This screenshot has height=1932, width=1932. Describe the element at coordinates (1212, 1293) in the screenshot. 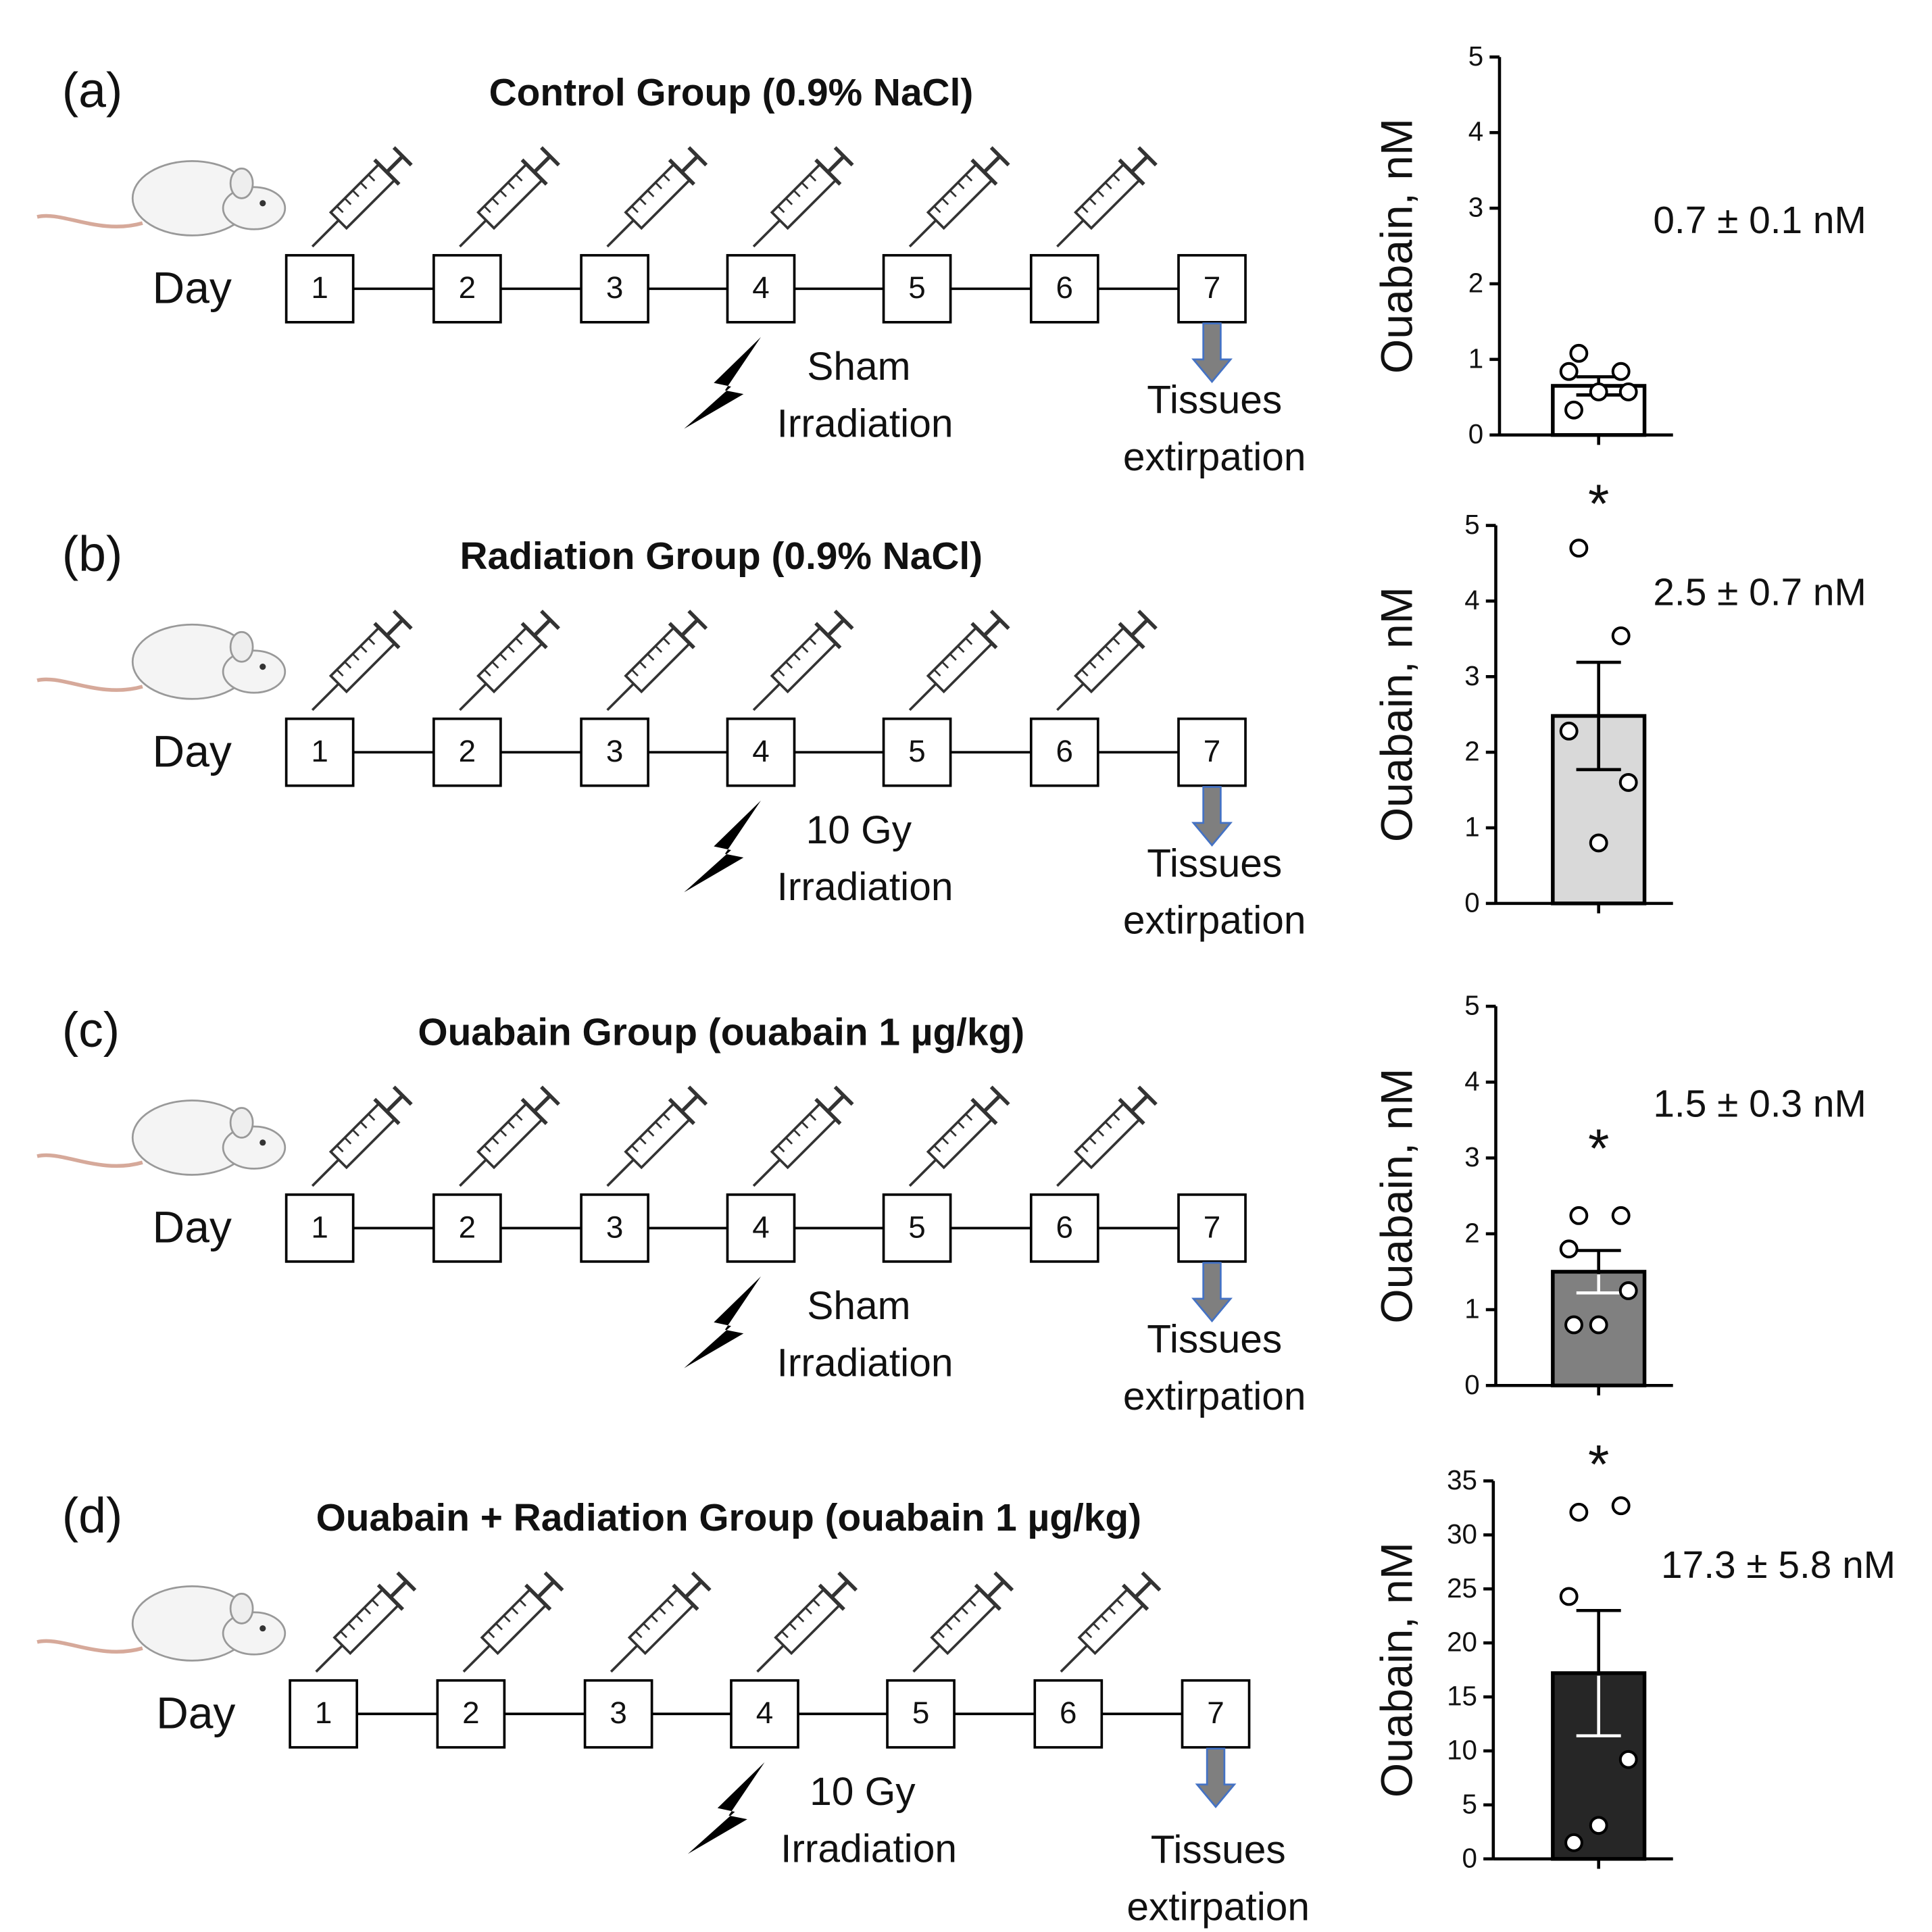

I see `arrow` at that location.